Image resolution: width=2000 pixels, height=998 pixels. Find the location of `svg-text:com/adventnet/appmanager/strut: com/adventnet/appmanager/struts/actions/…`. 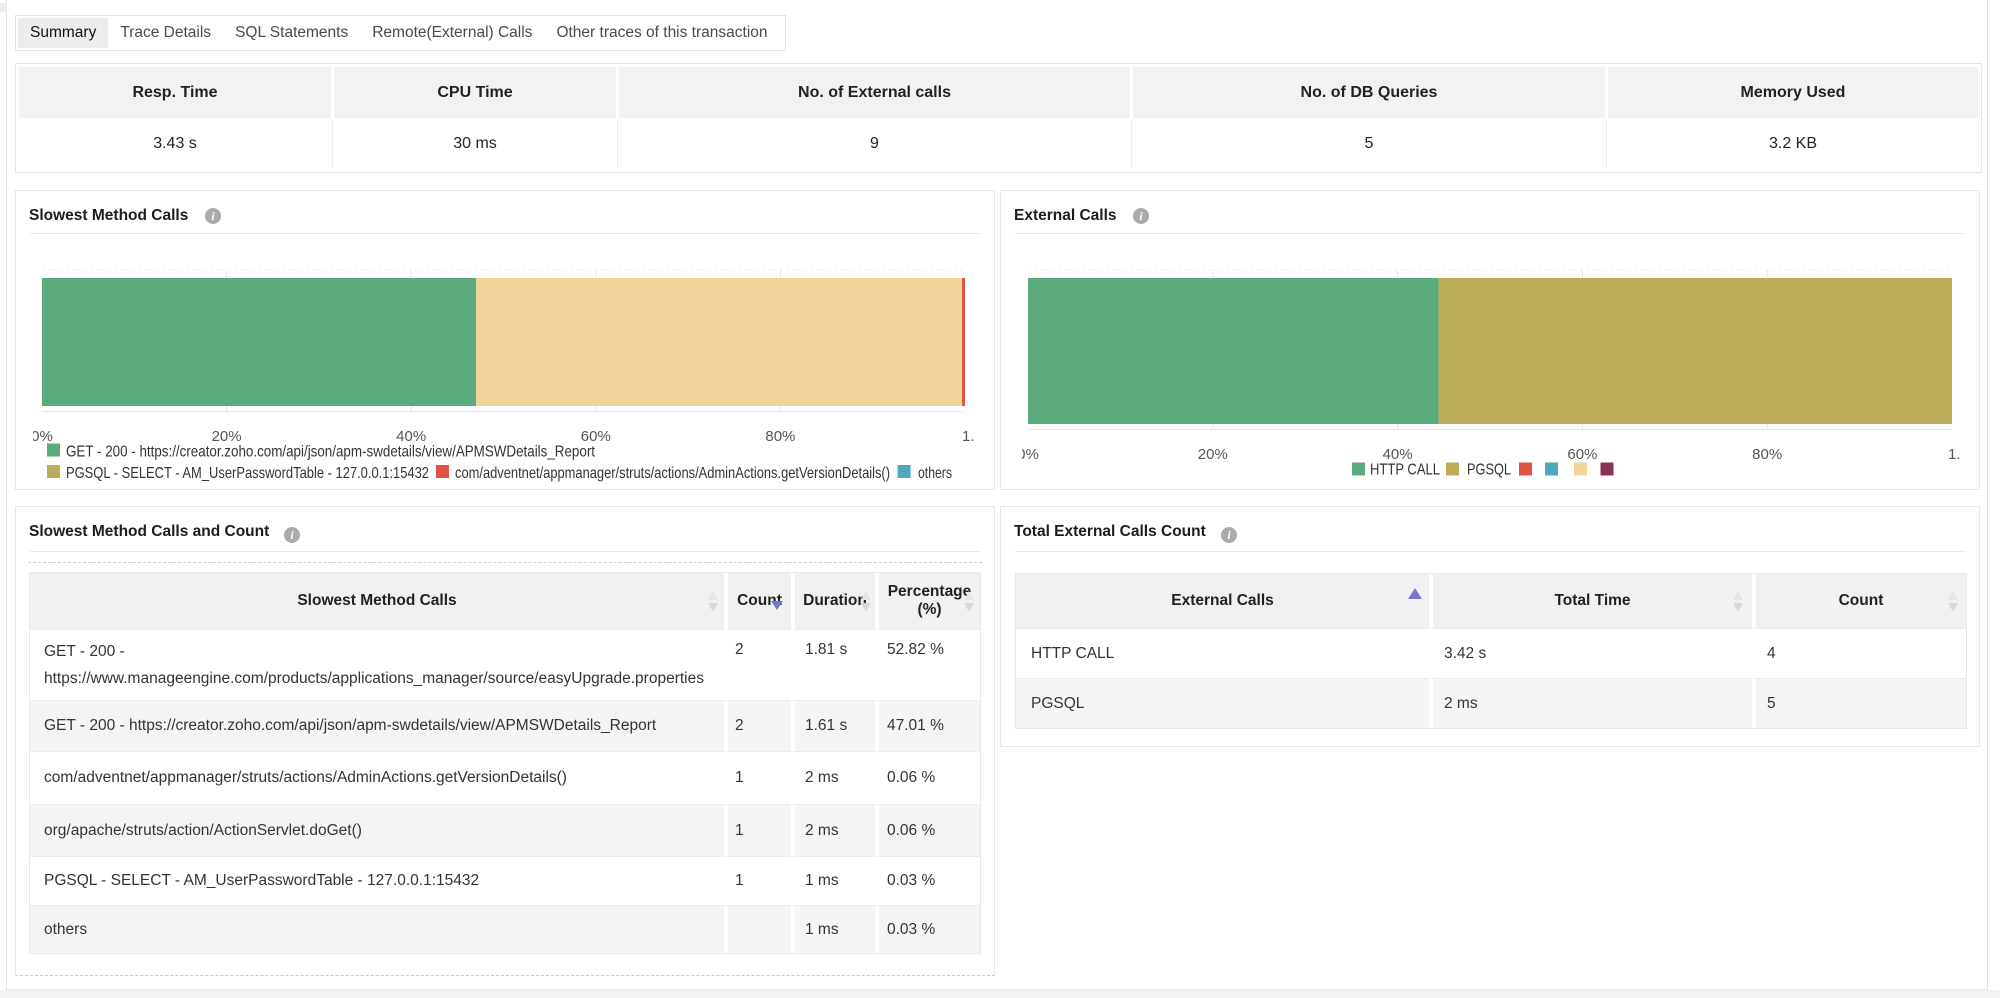

svg-text:com/adventnet/appmanager/strut: com/adventnet/appmanager/struts/actions/… is located at coordinates (672, 473).